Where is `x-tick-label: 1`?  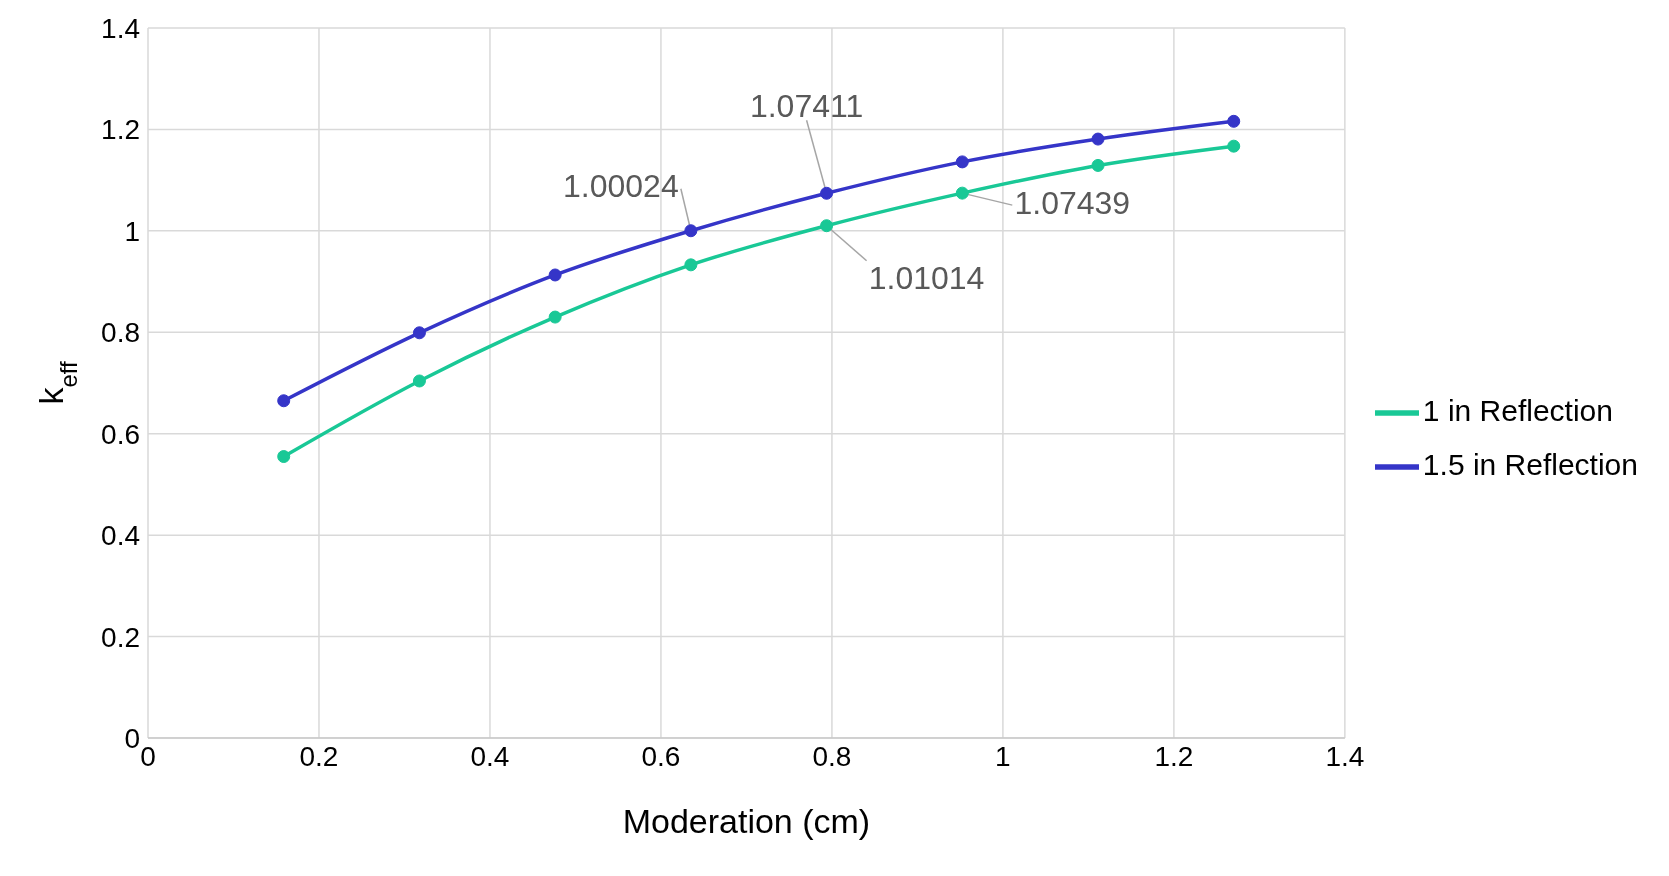 x-tick-label: 1 is located at coordinates (1003, 756).